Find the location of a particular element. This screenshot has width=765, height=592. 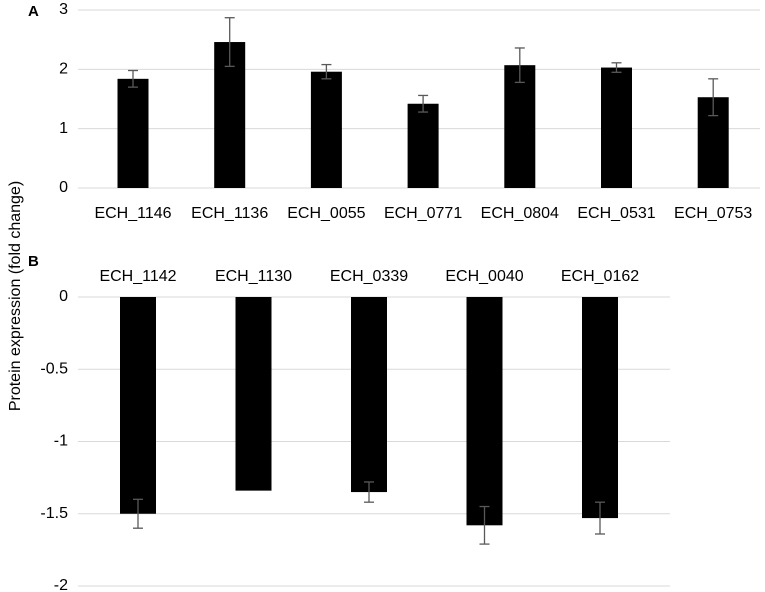

category-label: ECH_0339 is located at coordinates (369, 276).